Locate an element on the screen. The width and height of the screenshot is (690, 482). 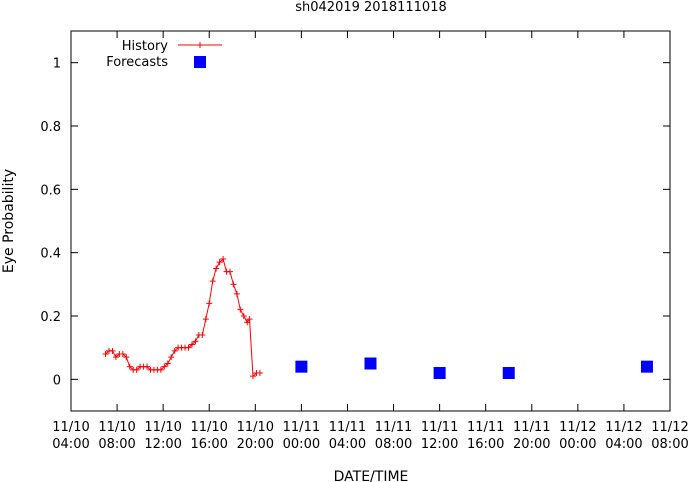
x-axis-label: DATE/TIME is located at coordinates (371, 475).